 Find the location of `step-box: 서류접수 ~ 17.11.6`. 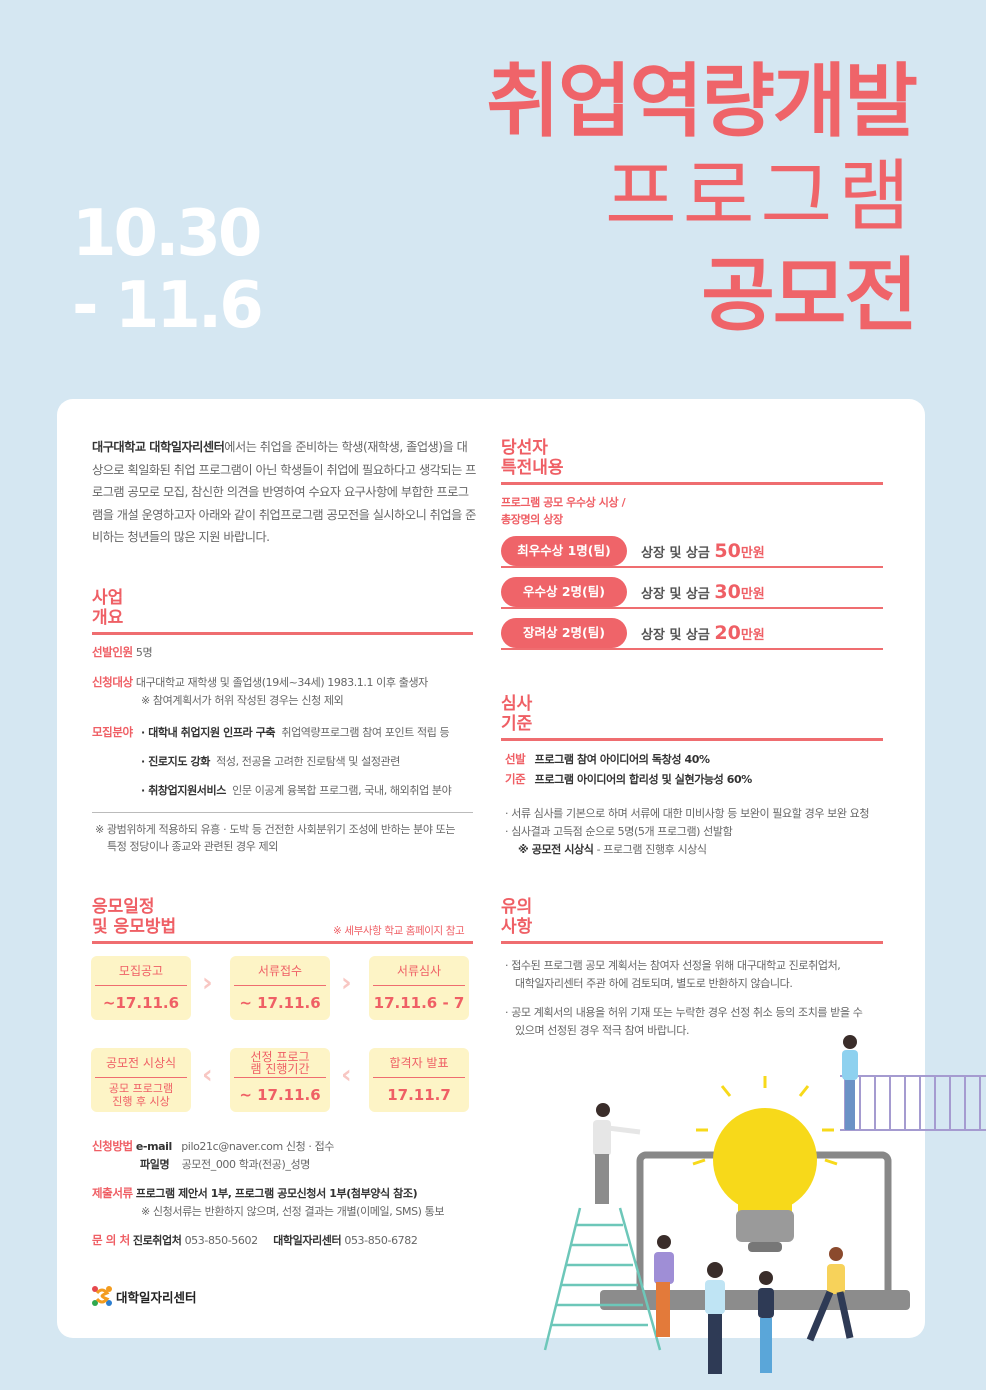

step-box: 서류접수 ~ 17.11.6 is located at coordinates (280, 988).